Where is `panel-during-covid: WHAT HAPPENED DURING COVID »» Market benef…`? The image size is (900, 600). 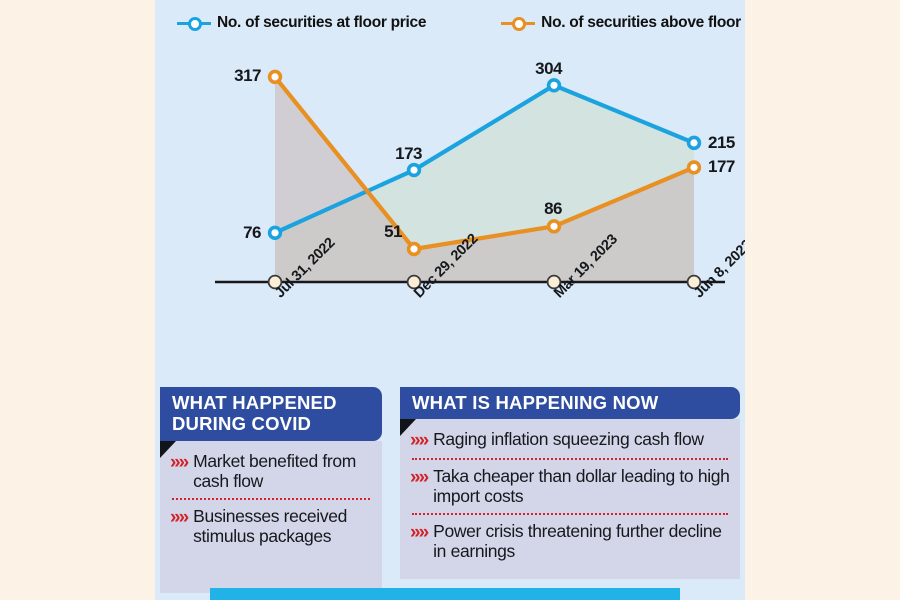
panel-during-covid: WHAT HAPPENED DURING COVID »» Market benef… is located at coordinates (271, 490).